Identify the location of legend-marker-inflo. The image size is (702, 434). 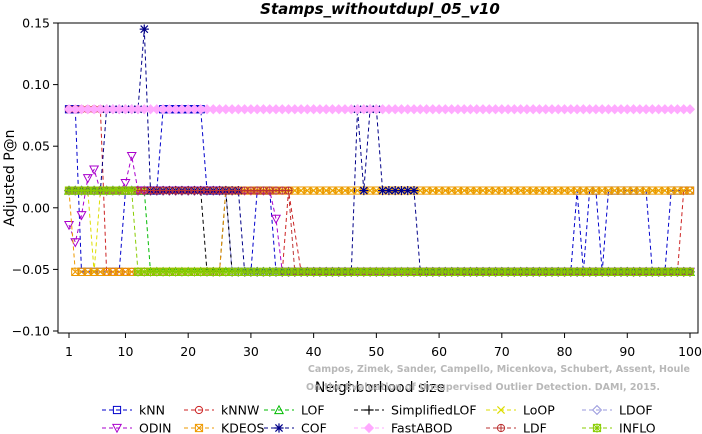
(597, 428).